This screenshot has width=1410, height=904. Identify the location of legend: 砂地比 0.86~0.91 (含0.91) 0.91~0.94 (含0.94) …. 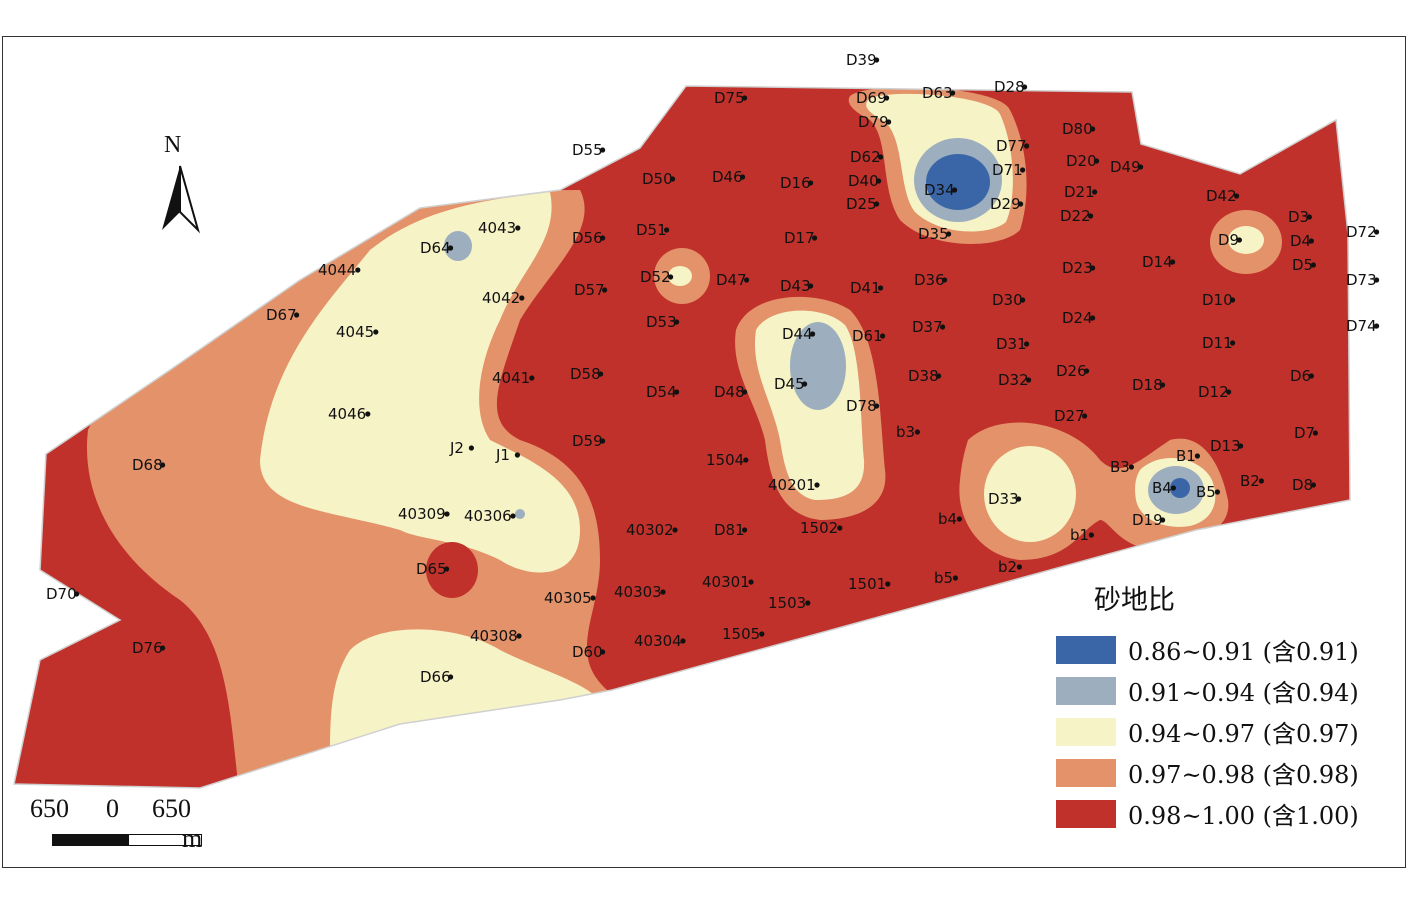
(1226, 706).